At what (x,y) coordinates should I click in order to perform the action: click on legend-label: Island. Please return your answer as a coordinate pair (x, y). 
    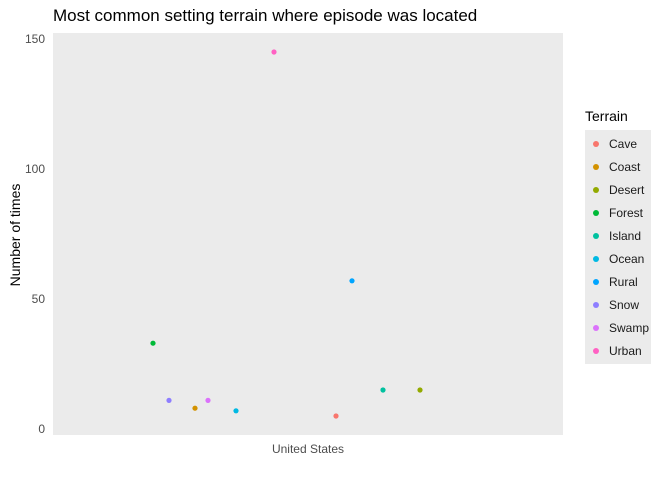
    Looking at the image, I should click on (625, 235).